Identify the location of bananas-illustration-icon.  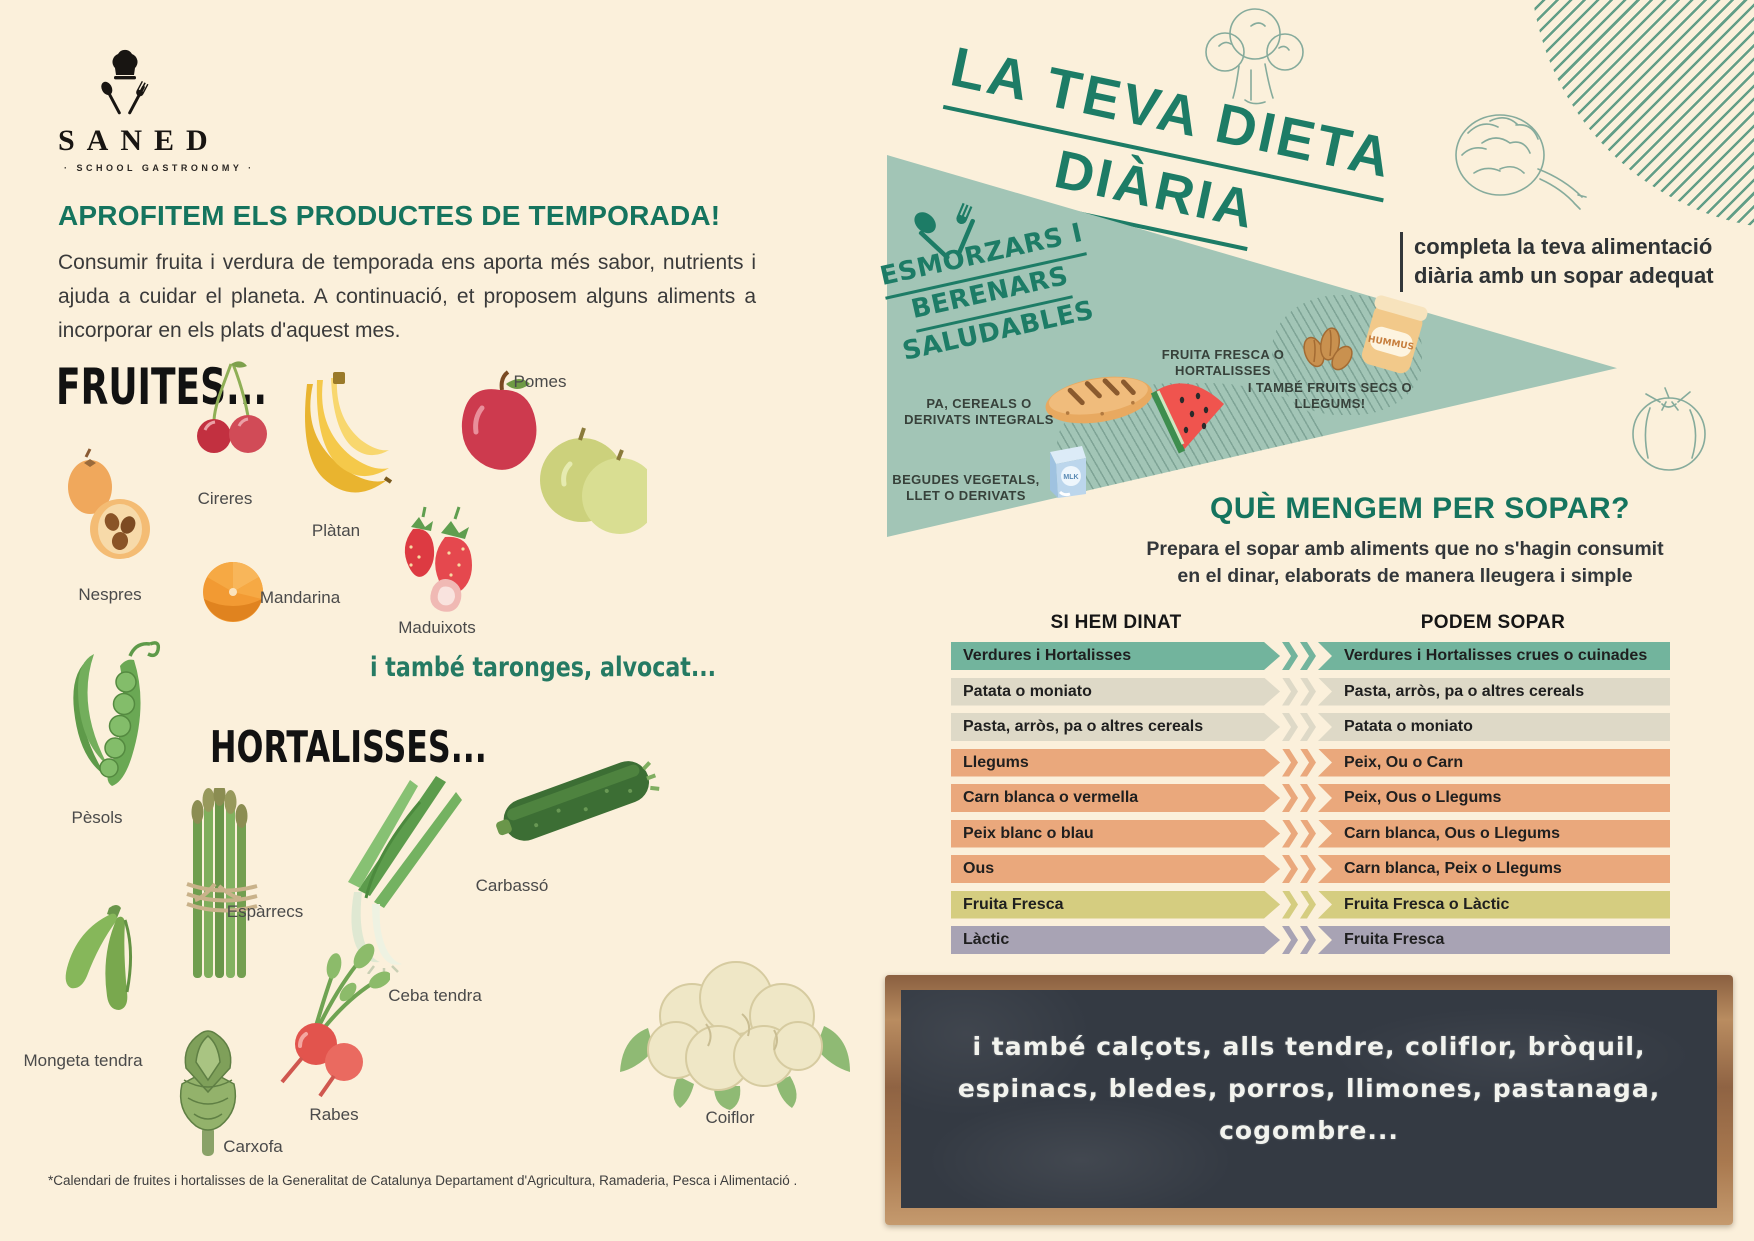
(349, 432).